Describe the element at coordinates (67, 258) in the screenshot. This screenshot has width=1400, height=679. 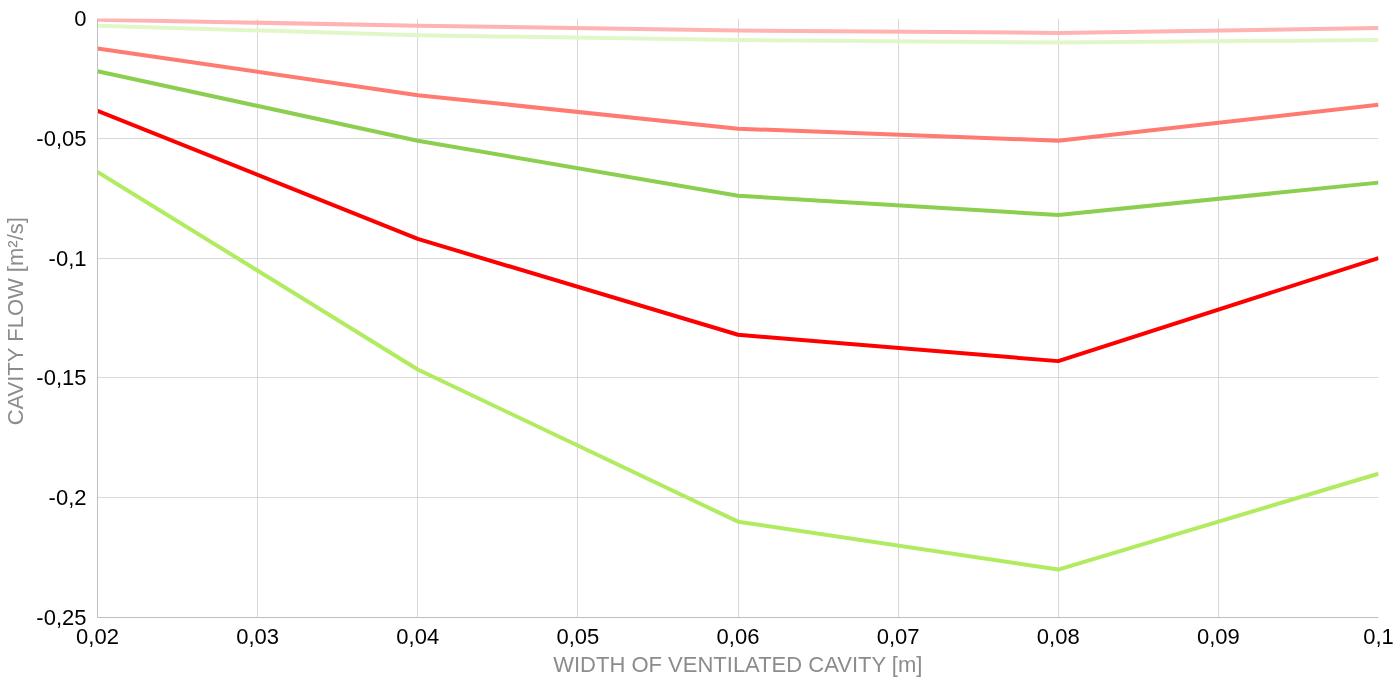
I see `y-tick-label: -0,1` at that location.